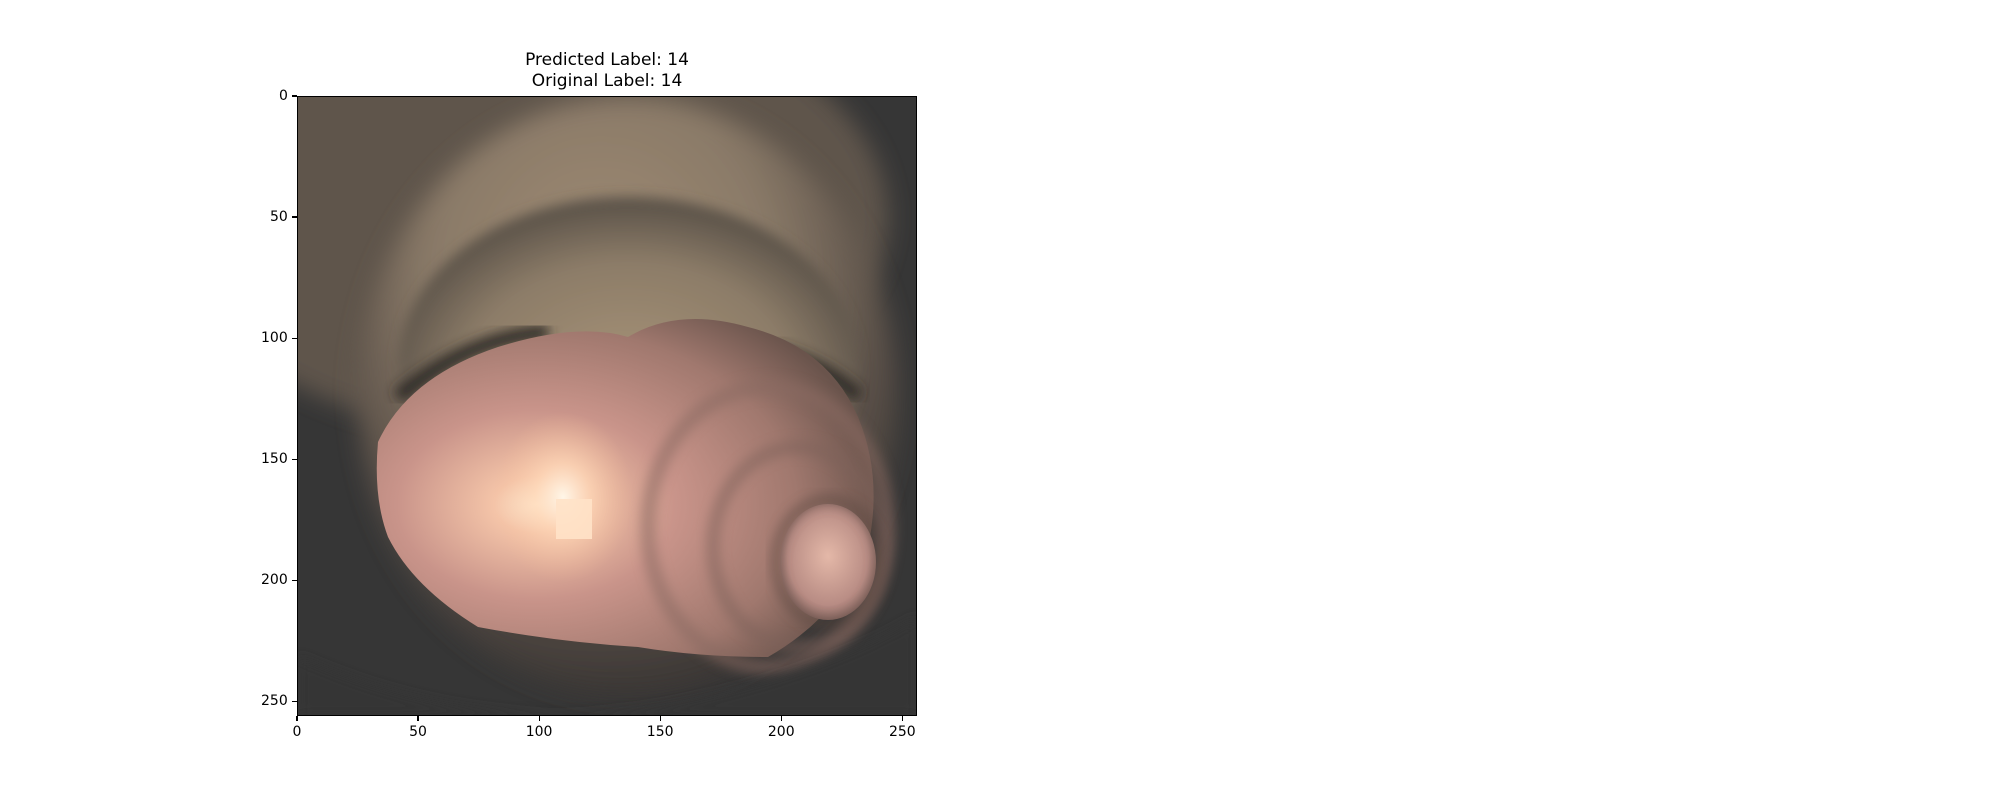  Describe the element at coordinates (274, 338) in the screenshot. I see `y-tick-label: 100` at that location.